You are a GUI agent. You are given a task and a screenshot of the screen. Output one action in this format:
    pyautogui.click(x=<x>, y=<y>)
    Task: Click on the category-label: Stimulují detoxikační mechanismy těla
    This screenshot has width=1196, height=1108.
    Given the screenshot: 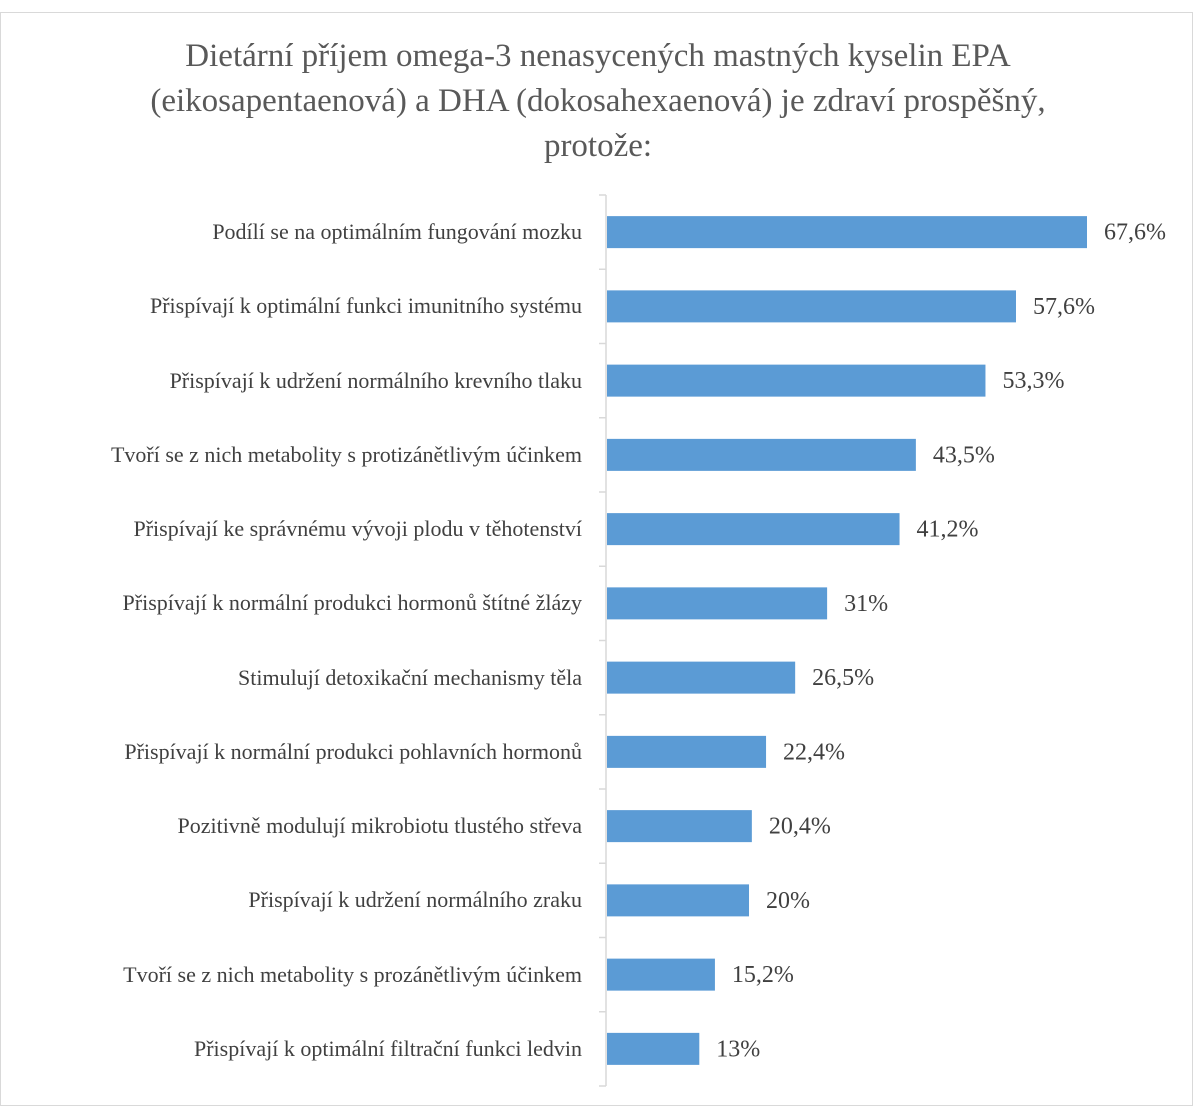 What is the action you would take?
    pyautogui.click(x=410, y=677)
    